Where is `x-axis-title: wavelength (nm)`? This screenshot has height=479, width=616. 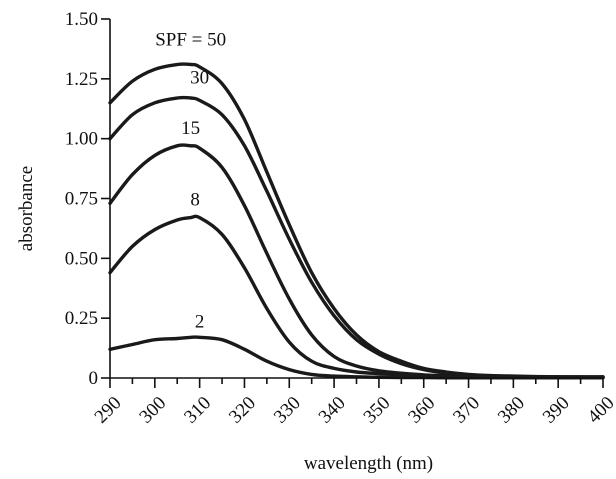
x-axis-title: wavelength (nm) is located at coordinates (368, 463).